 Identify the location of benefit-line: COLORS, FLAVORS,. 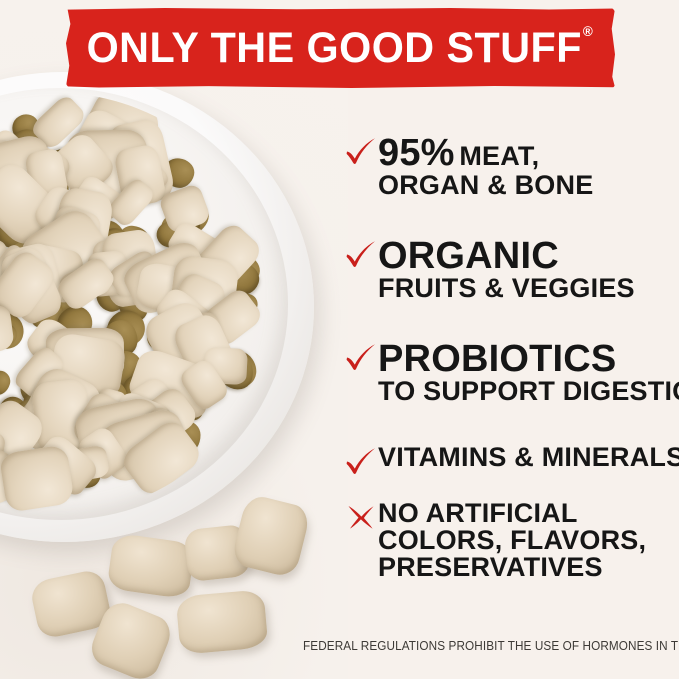
(512, 540).